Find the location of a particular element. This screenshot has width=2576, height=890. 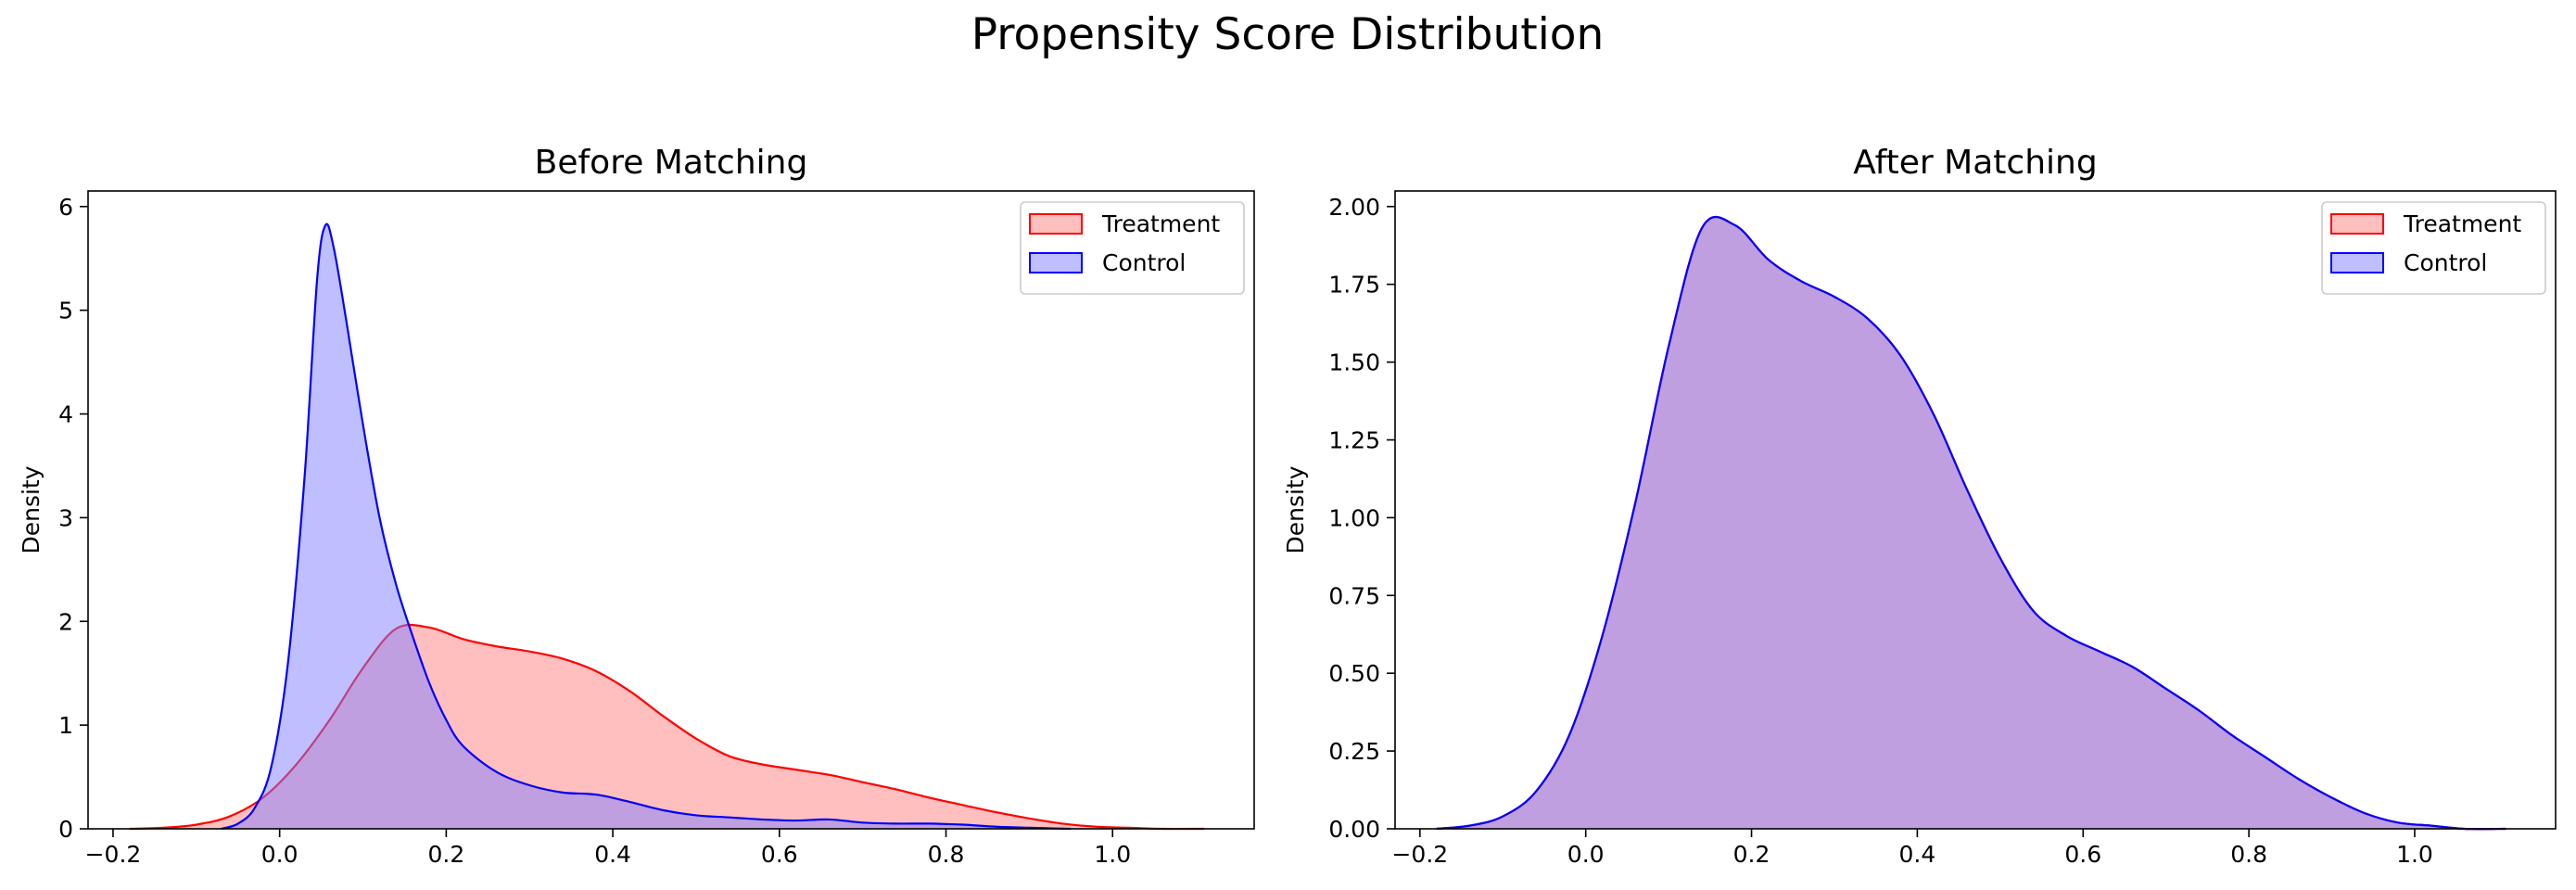

y-tick-label: 3 is located at coordinates (65, 517).